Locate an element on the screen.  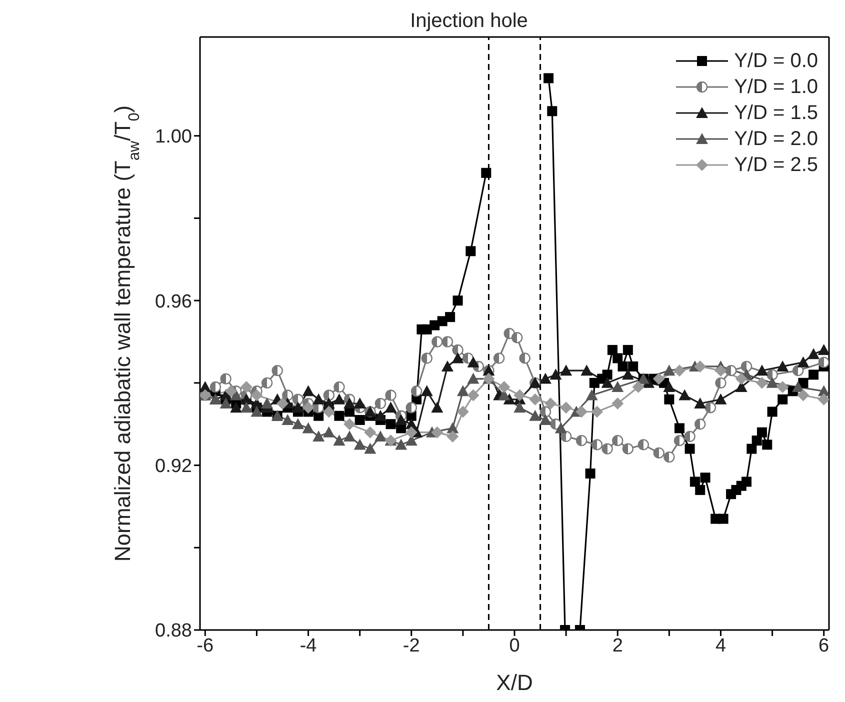
x-tick-label: -6 is located at coordinates (205, 645).